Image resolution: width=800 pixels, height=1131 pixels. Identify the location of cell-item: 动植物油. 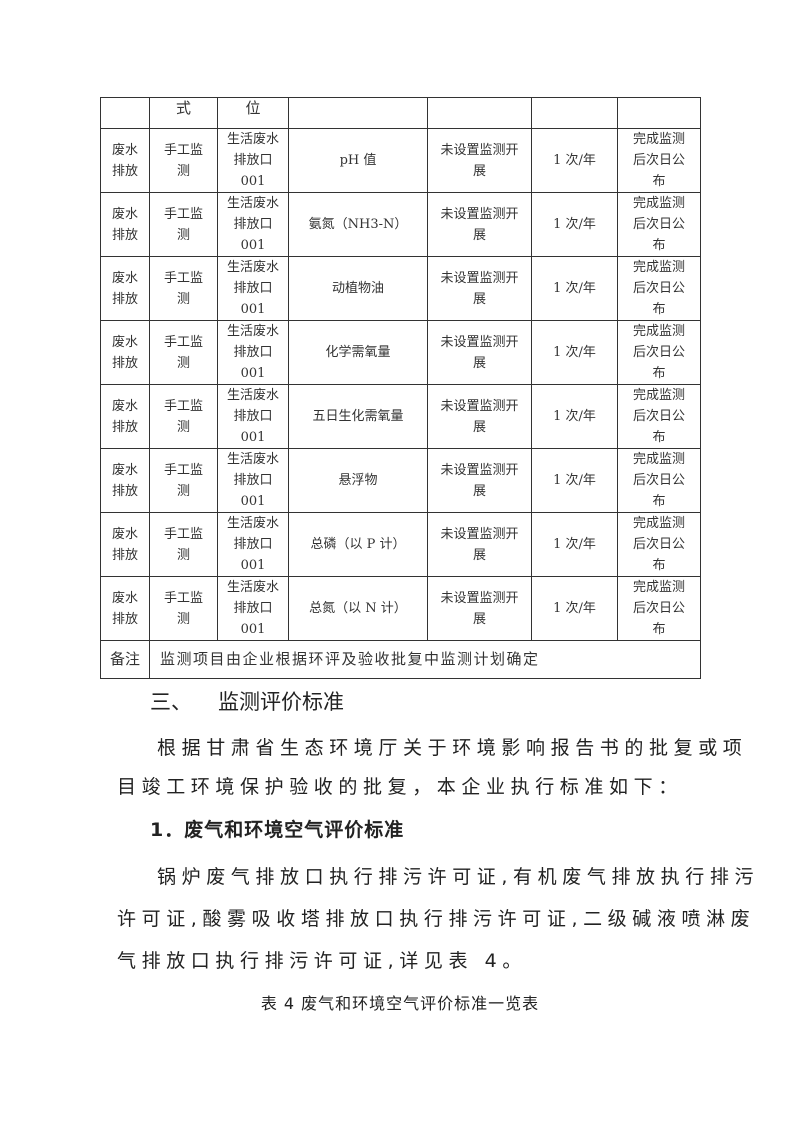
(358, 288).